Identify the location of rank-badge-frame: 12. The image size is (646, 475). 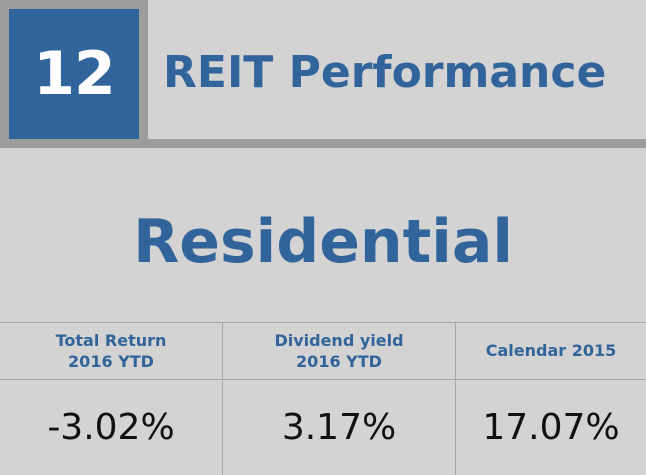
(74, 74).